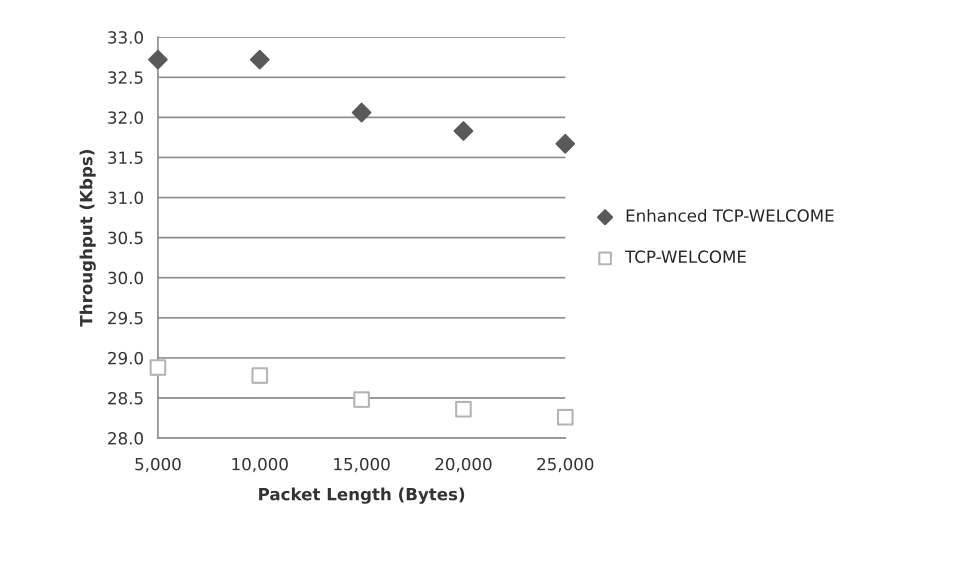 The height and width of the screenshot is (581, 963). What do you see at coordinates (125, 278) in the screenshot?
I see `y-tick-label: 30.0` at bounding box center [125, 278].